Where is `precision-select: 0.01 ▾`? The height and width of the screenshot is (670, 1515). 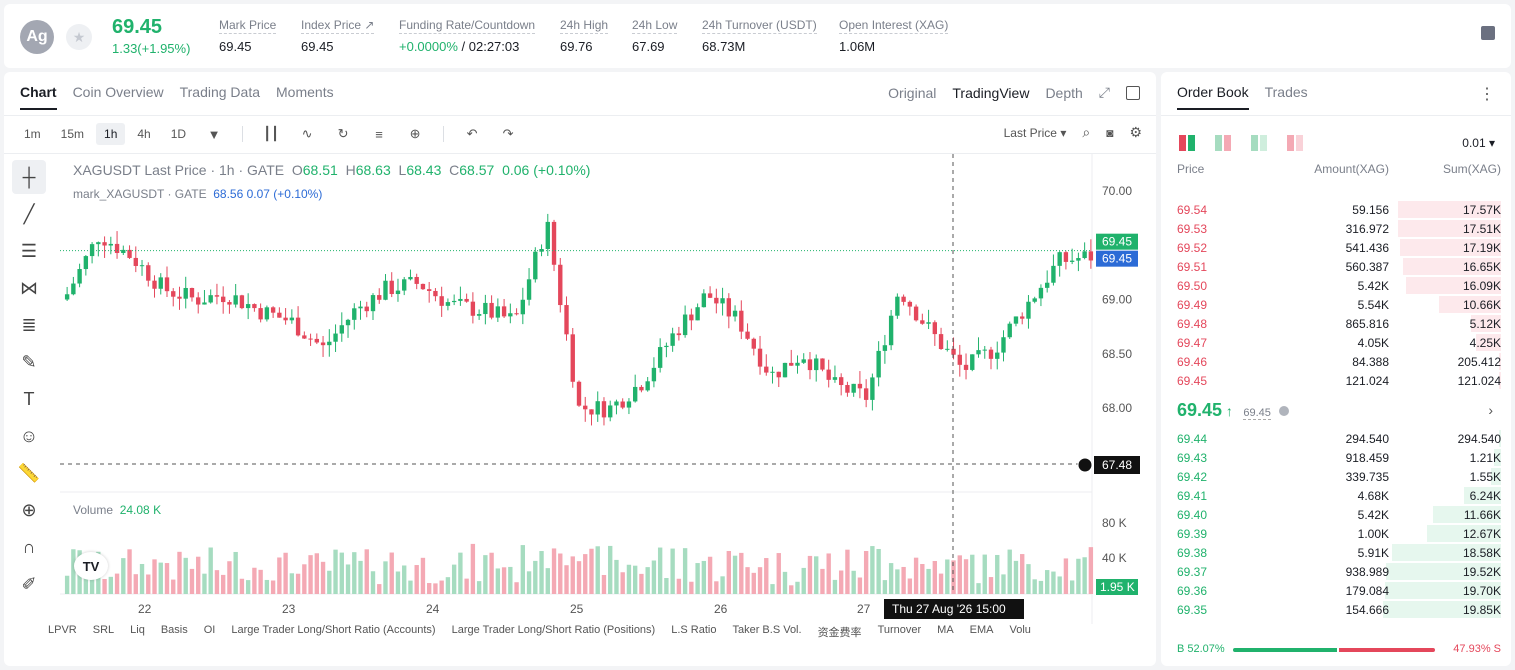
precision-select: 0.01 ▾ is located at coordinates (1478, 143).